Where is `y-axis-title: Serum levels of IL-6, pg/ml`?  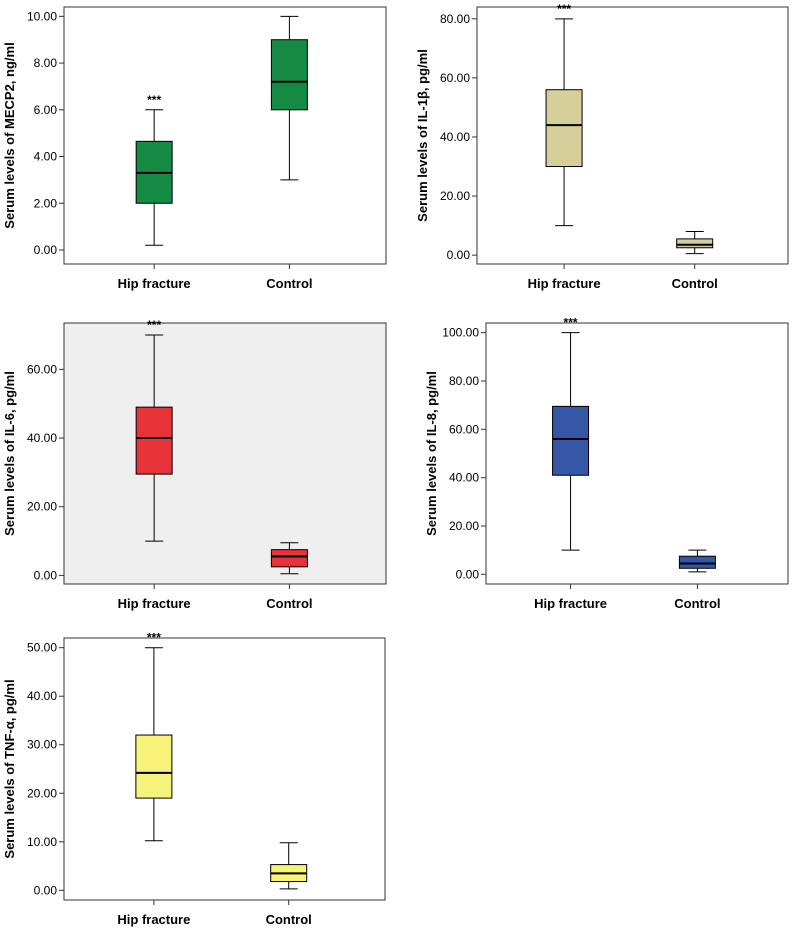
y-axis-title: Serum levels of IL-6, pg/ml is located at coordinates (9, 453).